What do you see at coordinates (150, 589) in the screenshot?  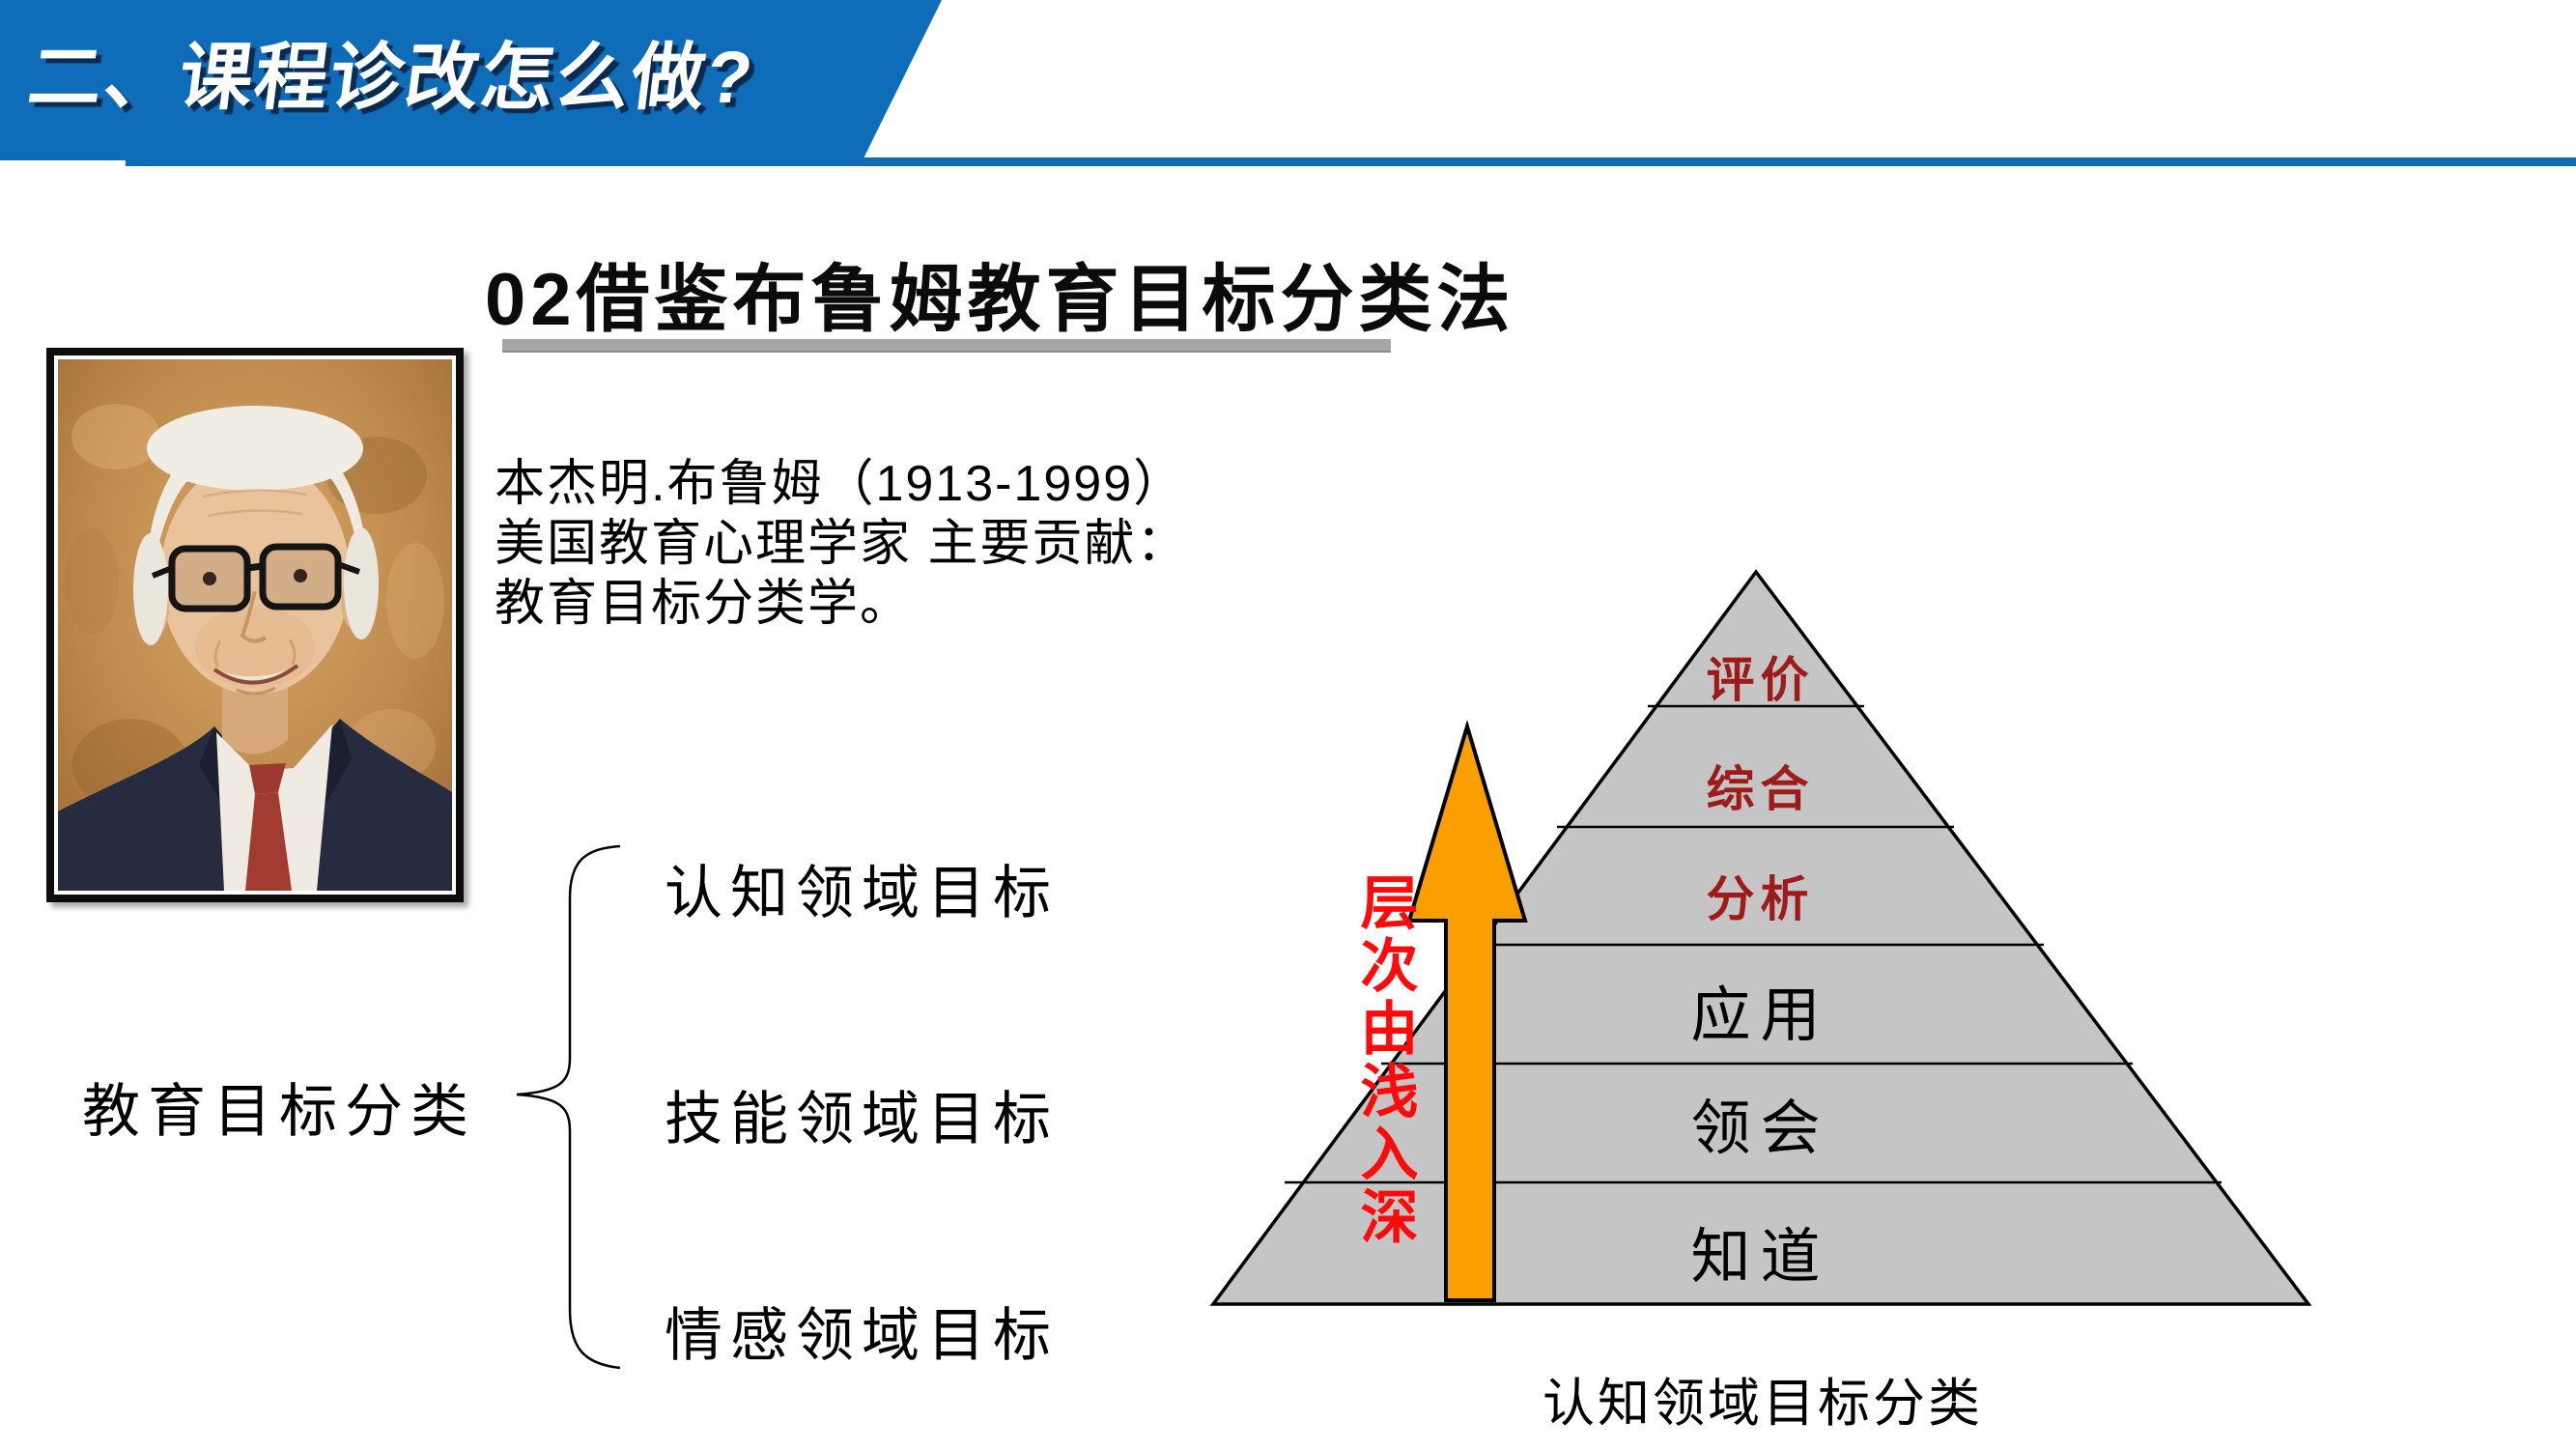 I see `hair-side-left` at bounding box center [150, 589].